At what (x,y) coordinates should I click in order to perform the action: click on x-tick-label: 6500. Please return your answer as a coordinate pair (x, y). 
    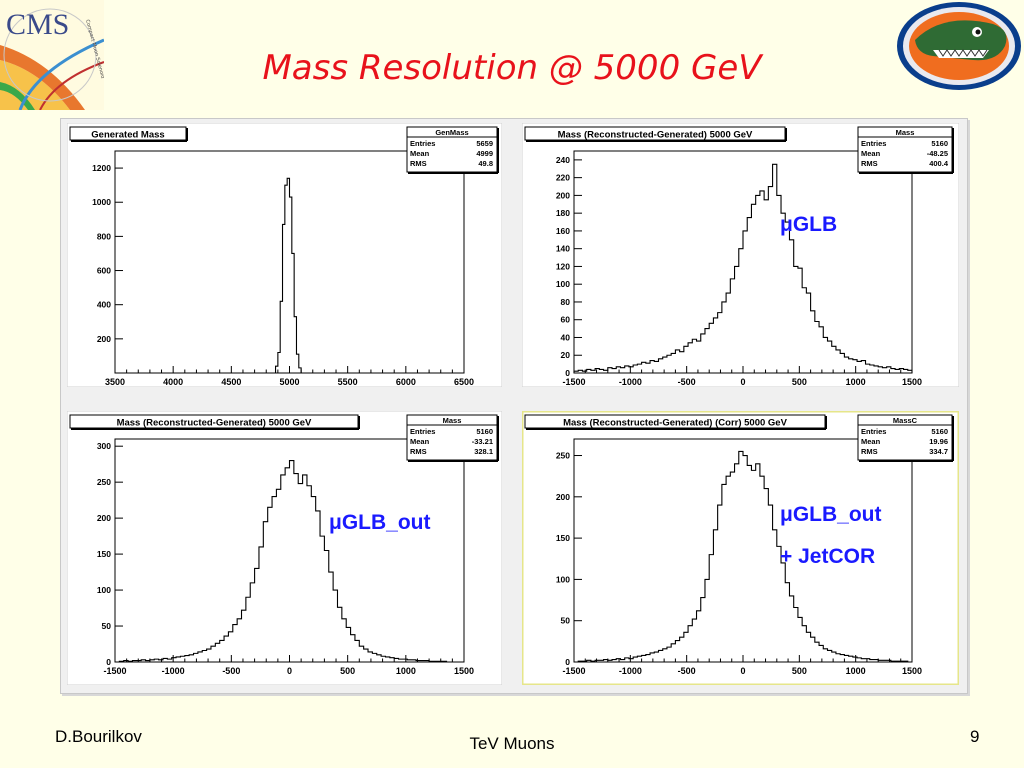
    Looking at the image, I should click on (464, 382).